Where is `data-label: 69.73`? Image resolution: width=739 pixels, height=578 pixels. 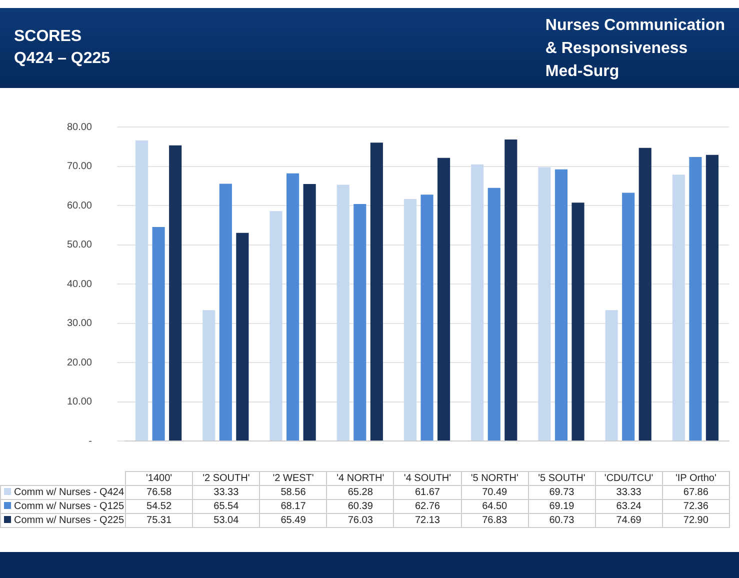 data-label: 69.73 is located at coordinates (562, 493).